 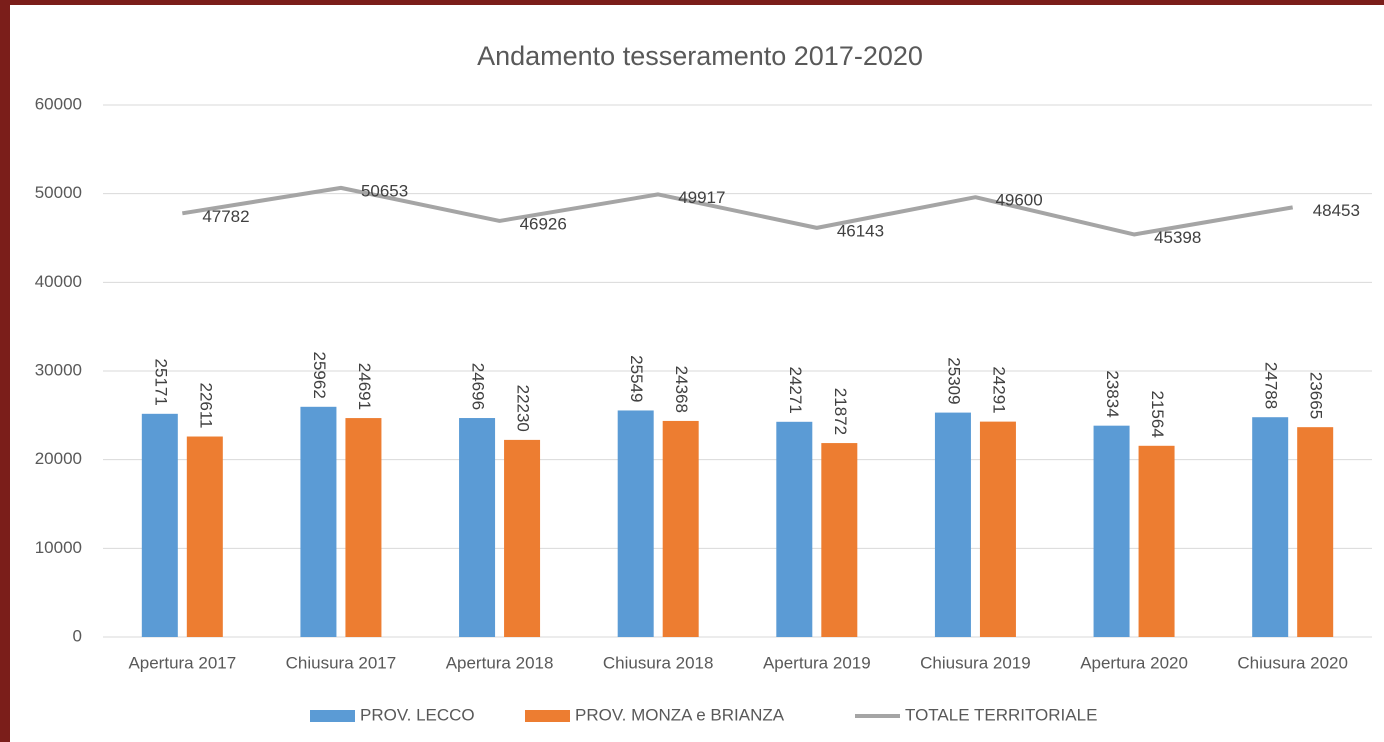 I want to click on x-tick-label: Chiusura 2018, so click(x=658, y=662).